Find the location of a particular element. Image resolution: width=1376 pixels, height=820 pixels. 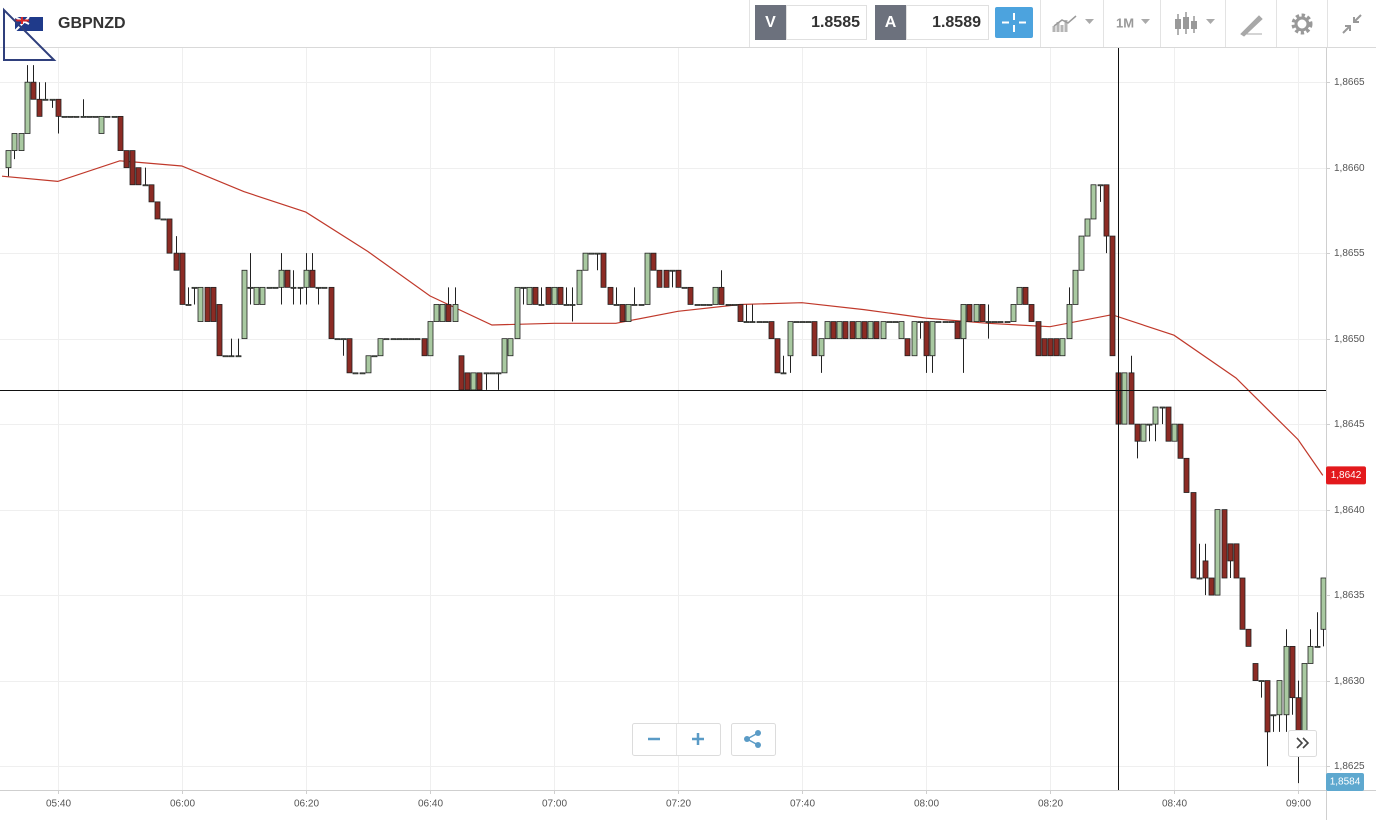

y-tick-label: 1,8650 is located at coordinates (1349, 339).